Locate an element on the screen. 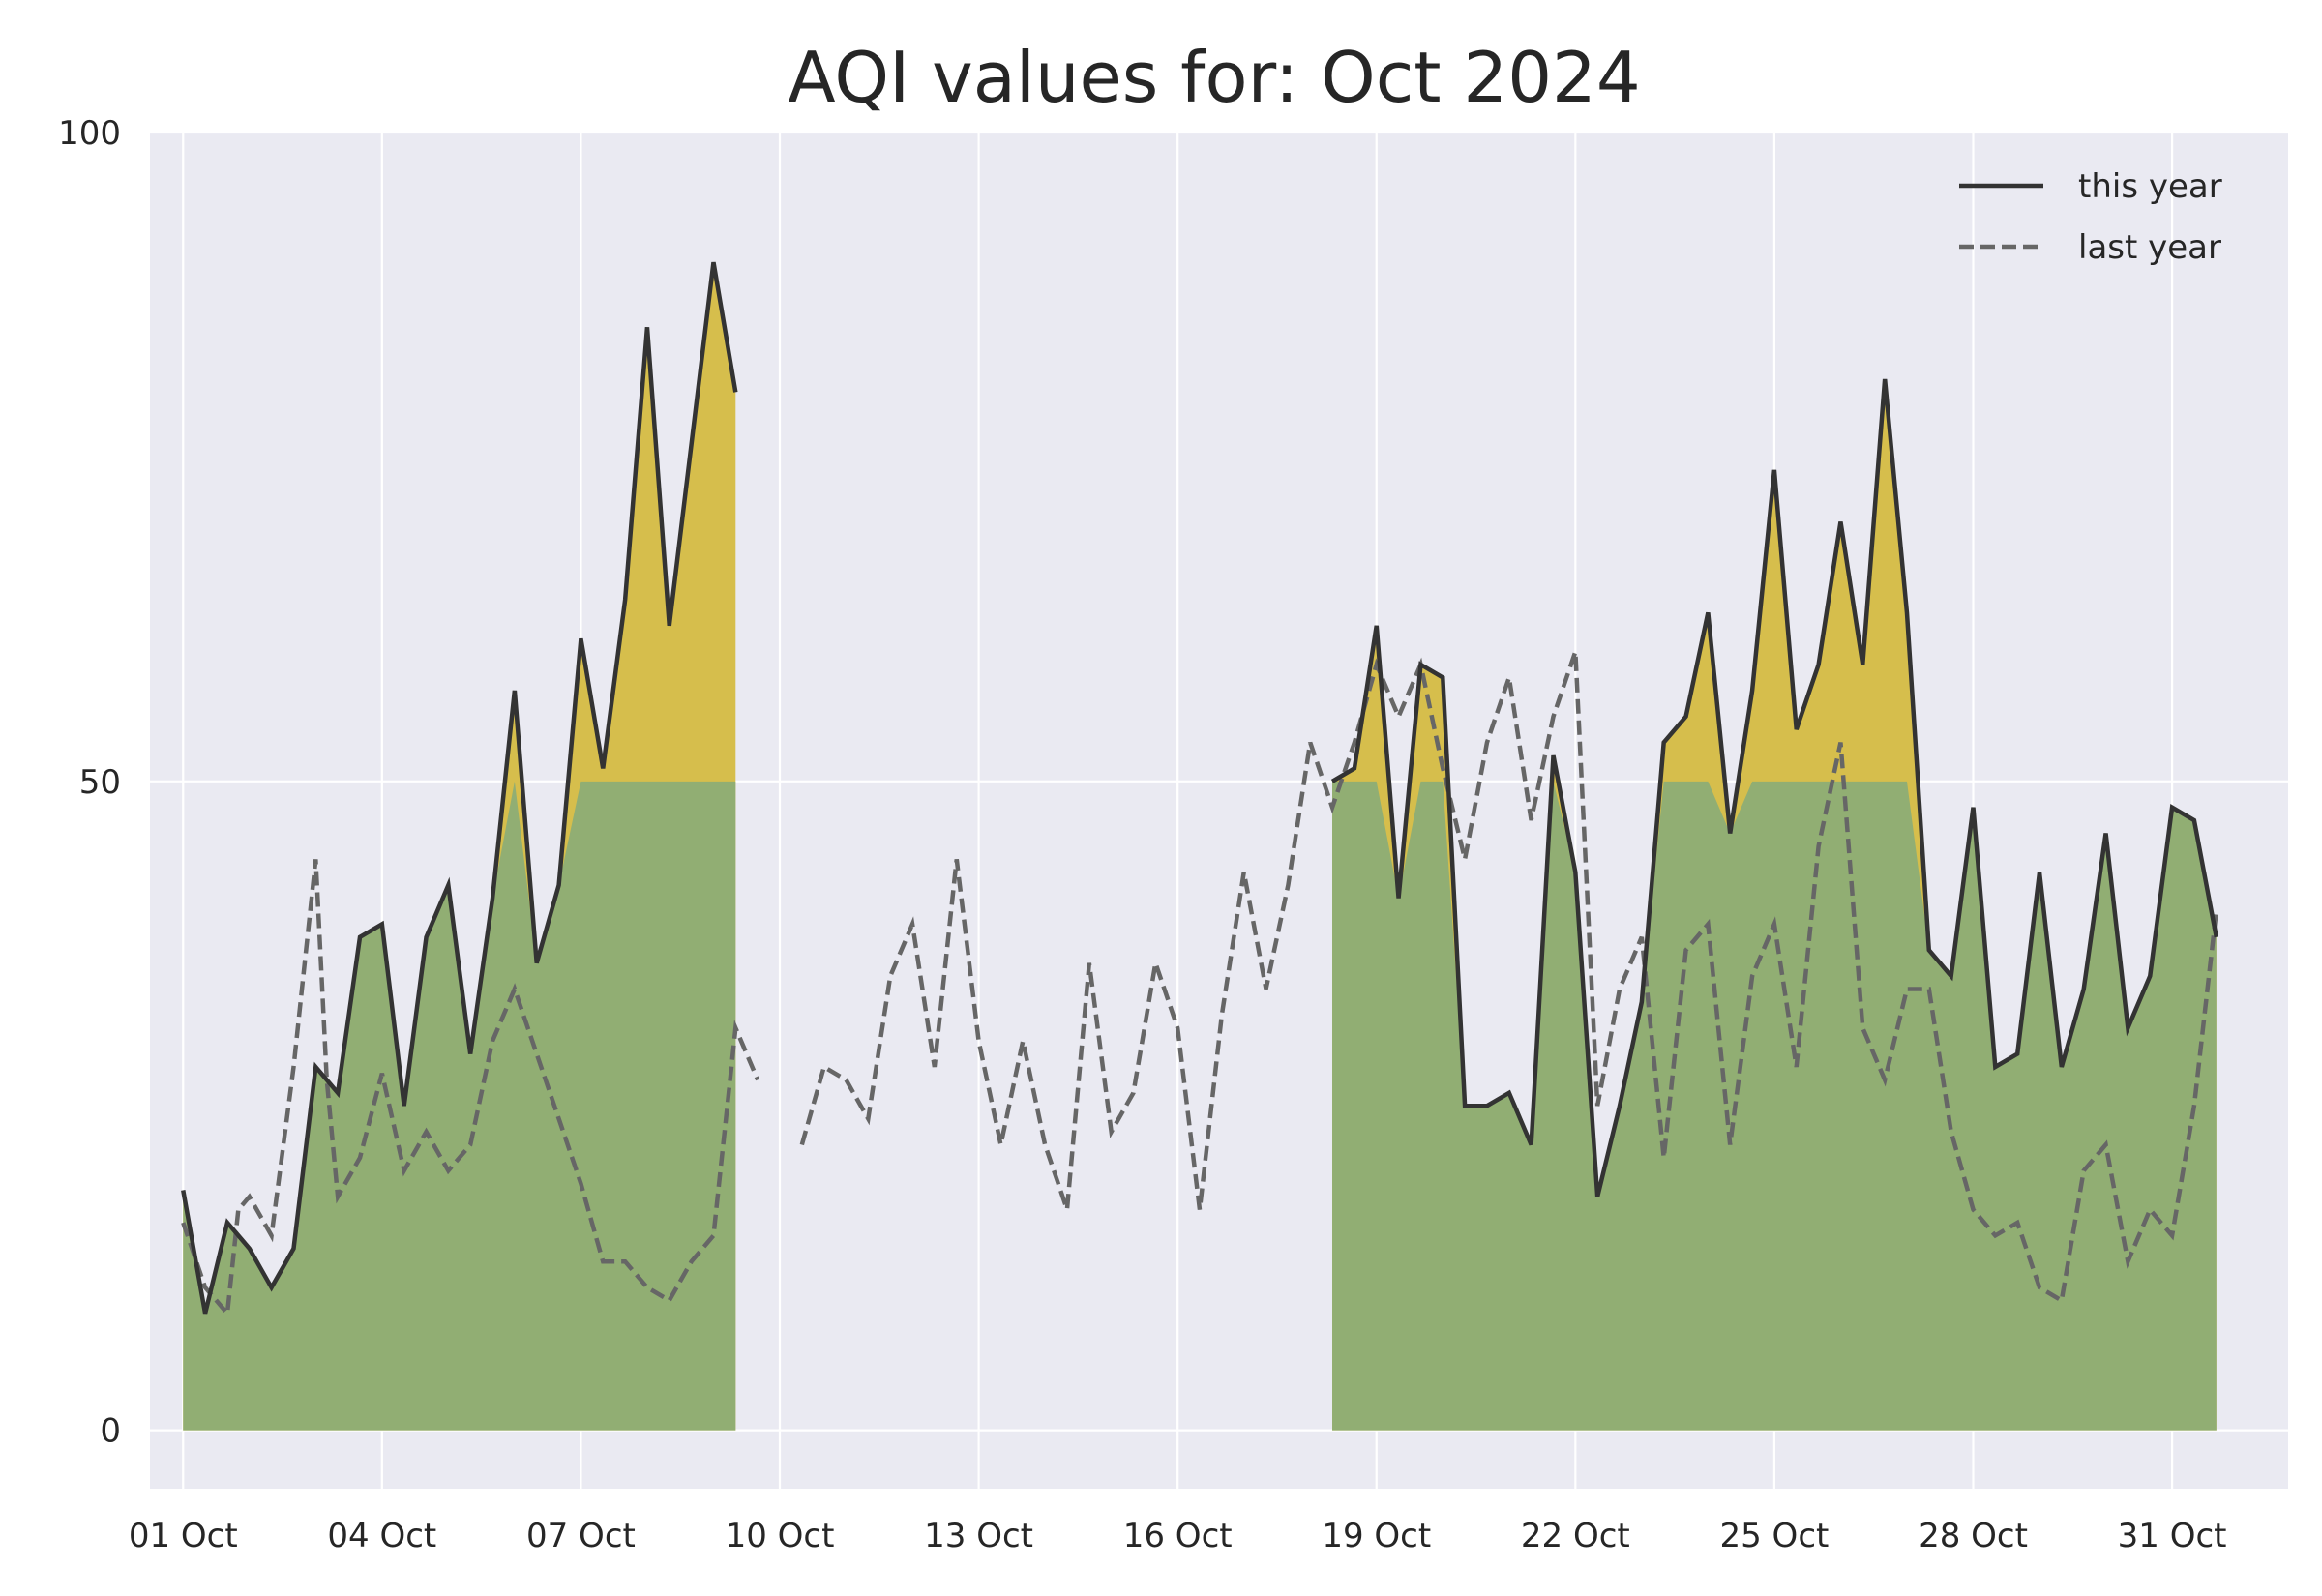 The image size is (2322, 1596). legend-label-this-year: this year is located at coordinates (2150, 186).